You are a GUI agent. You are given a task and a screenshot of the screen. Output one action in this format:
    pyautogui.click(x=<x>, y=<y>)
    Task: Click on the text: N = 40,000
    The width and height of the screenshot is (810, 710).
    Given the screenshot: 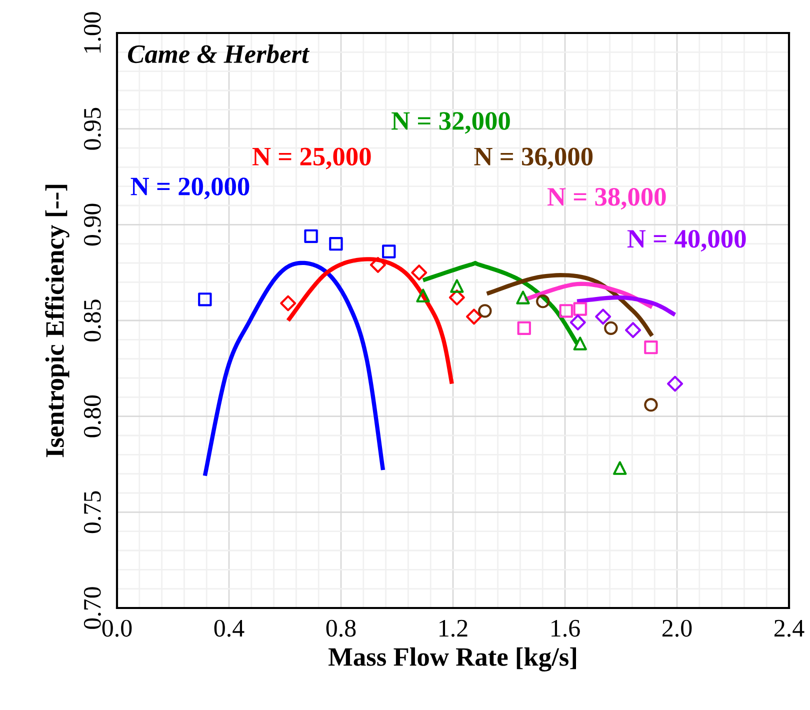 What is the action you would take?
    pyautogui.click(x=686, y=241)
    